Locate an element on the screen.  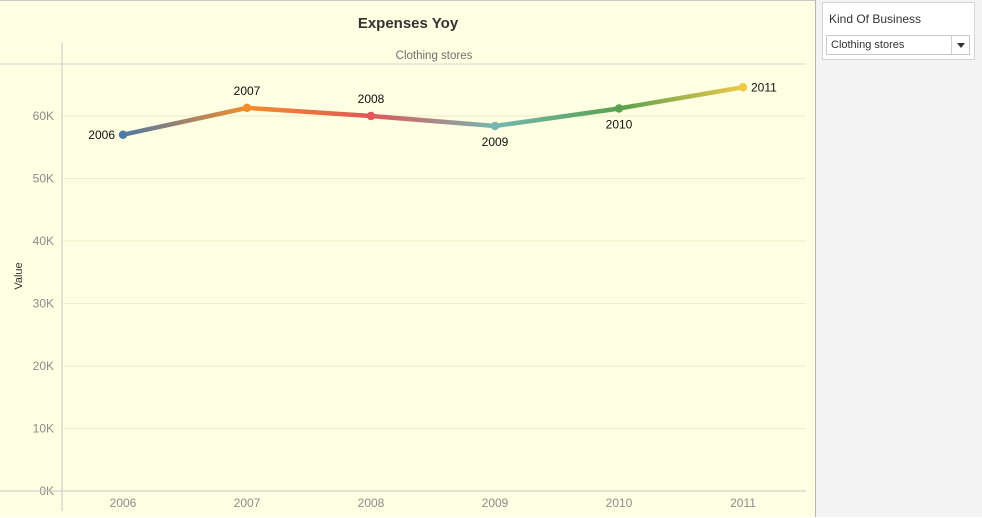
y-tick-label: 50K is located at coordinates (43, 179).